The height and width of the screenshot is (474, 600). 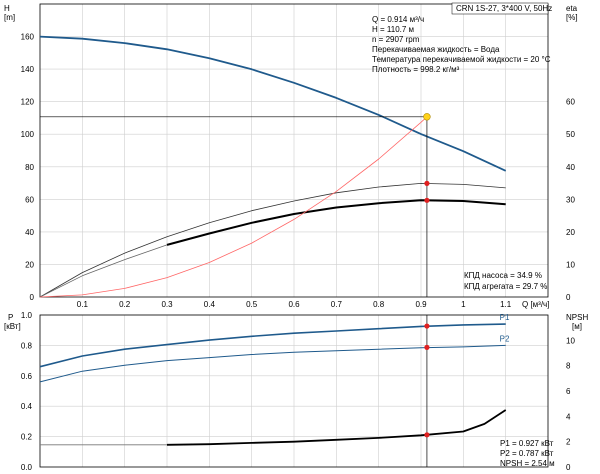 What do you see at coordinates (527, 463) in the screenshot?
I see `npsh-value: NPSH = 2.54 м` at bounding box center [527, 463].